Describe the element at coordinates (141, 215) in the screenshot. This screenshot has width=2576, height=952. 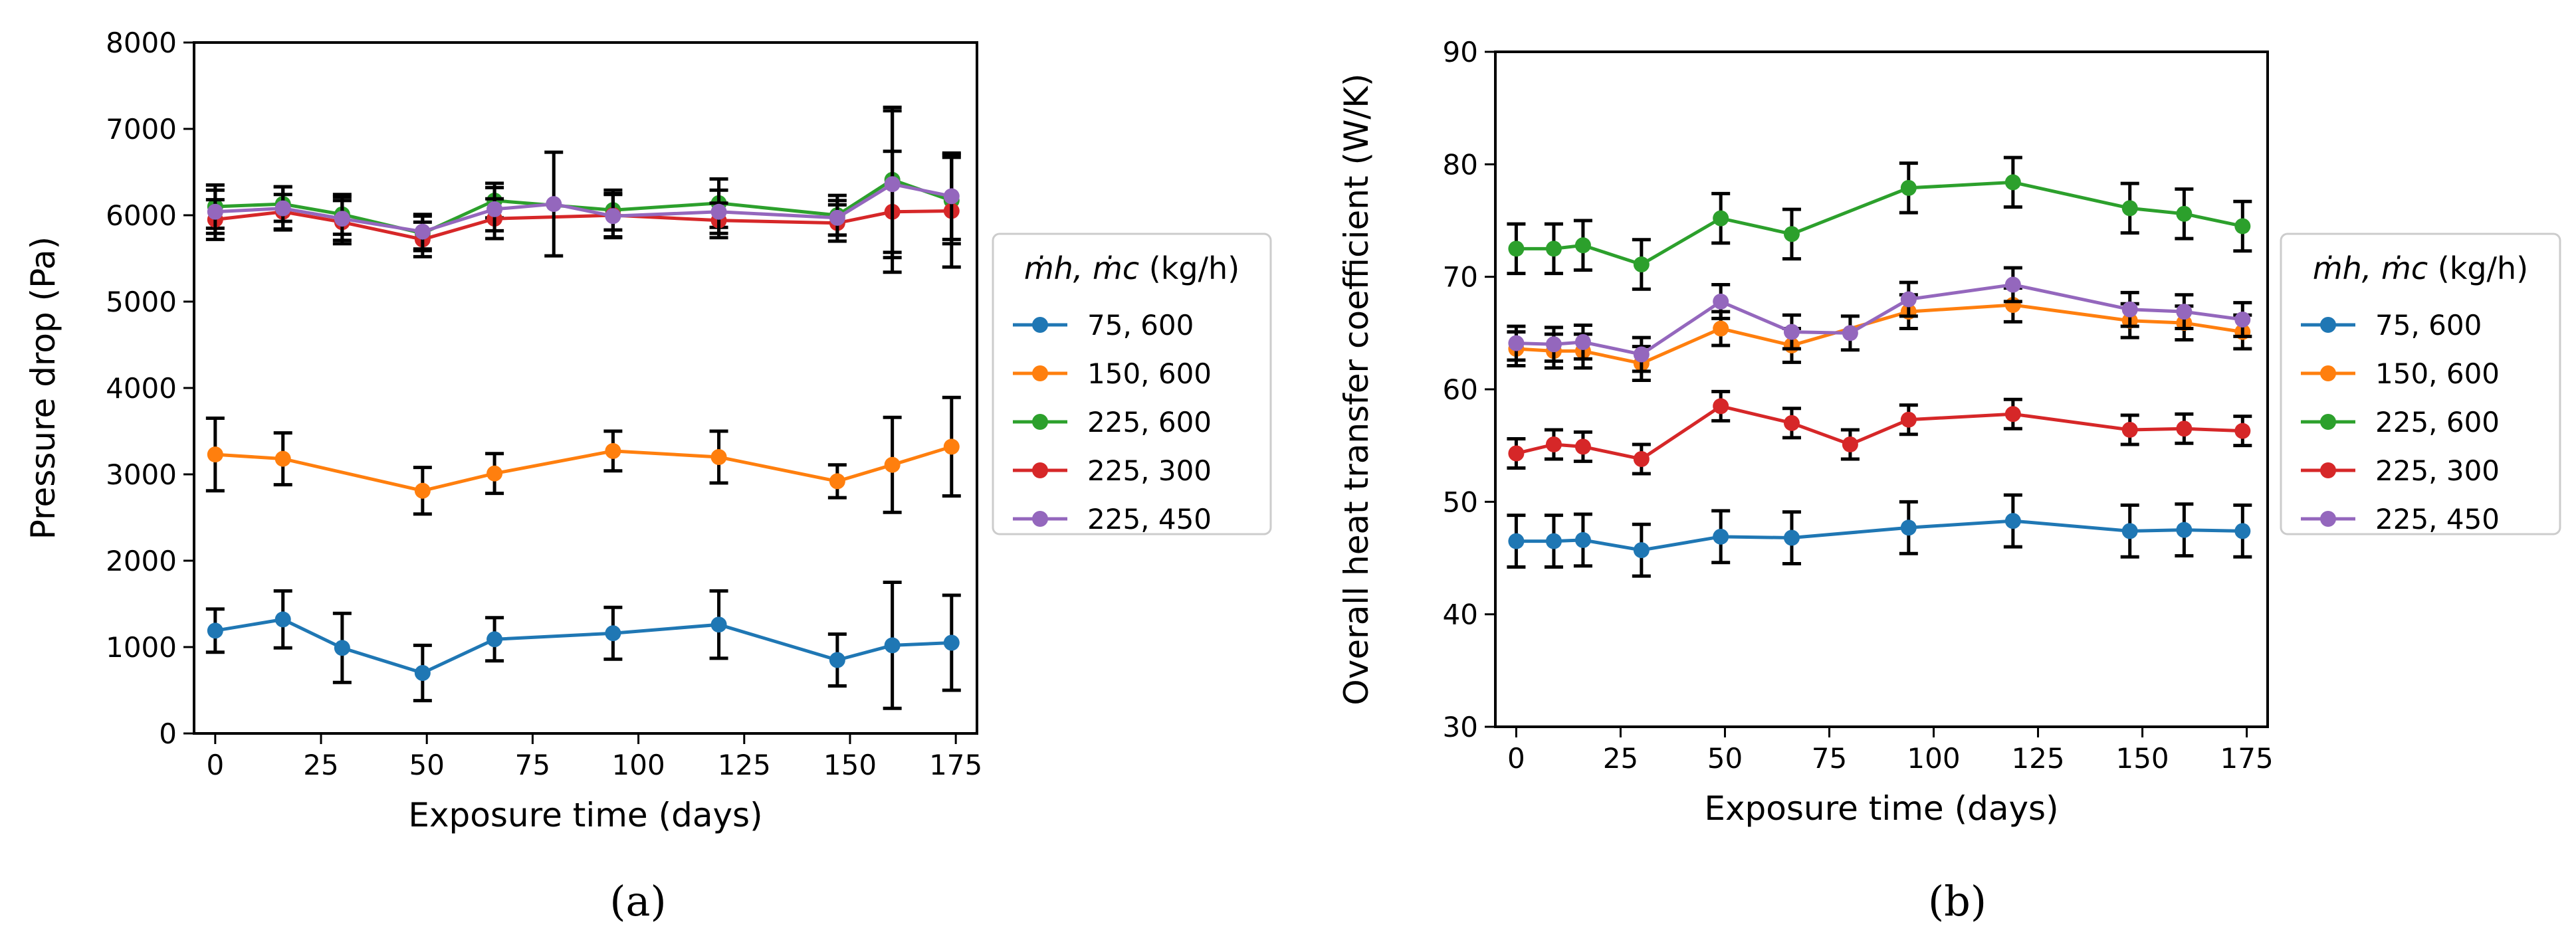
I see `y-tick-label-a-6: 6000` at that location.